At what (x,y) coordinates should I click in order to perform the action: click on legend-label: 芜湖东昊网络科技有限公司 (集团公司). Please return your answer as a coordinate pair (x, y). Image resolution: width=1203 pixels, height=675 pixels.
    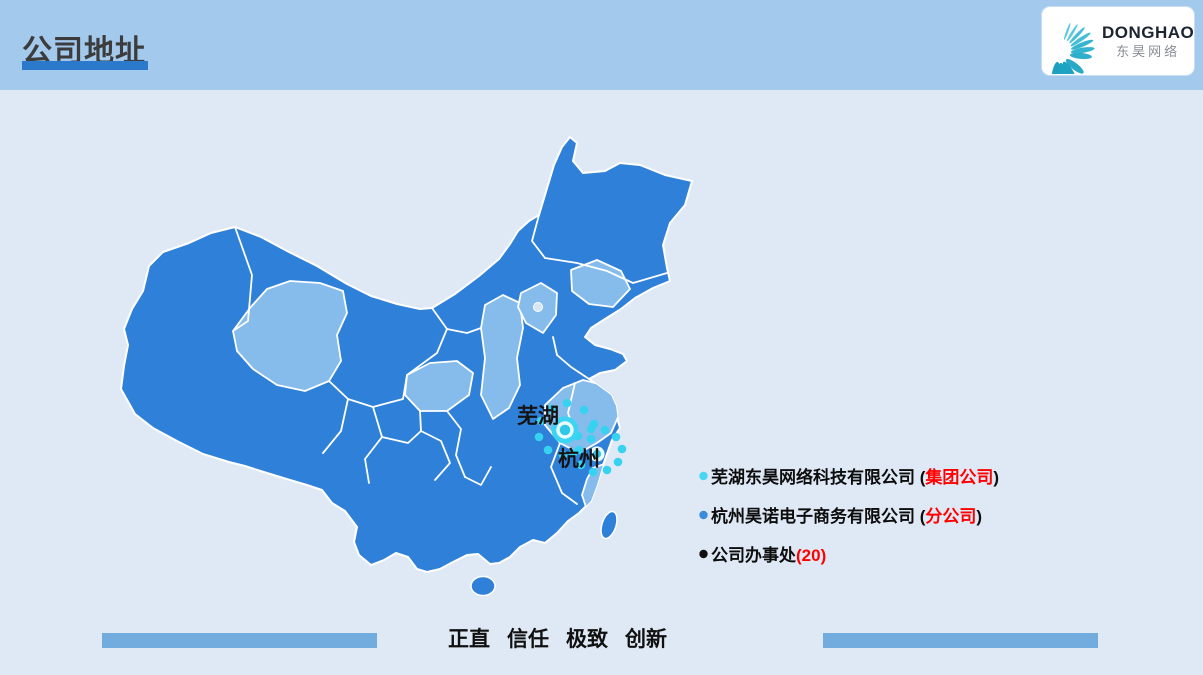
    Looking at the image, I should click on (855, 475).